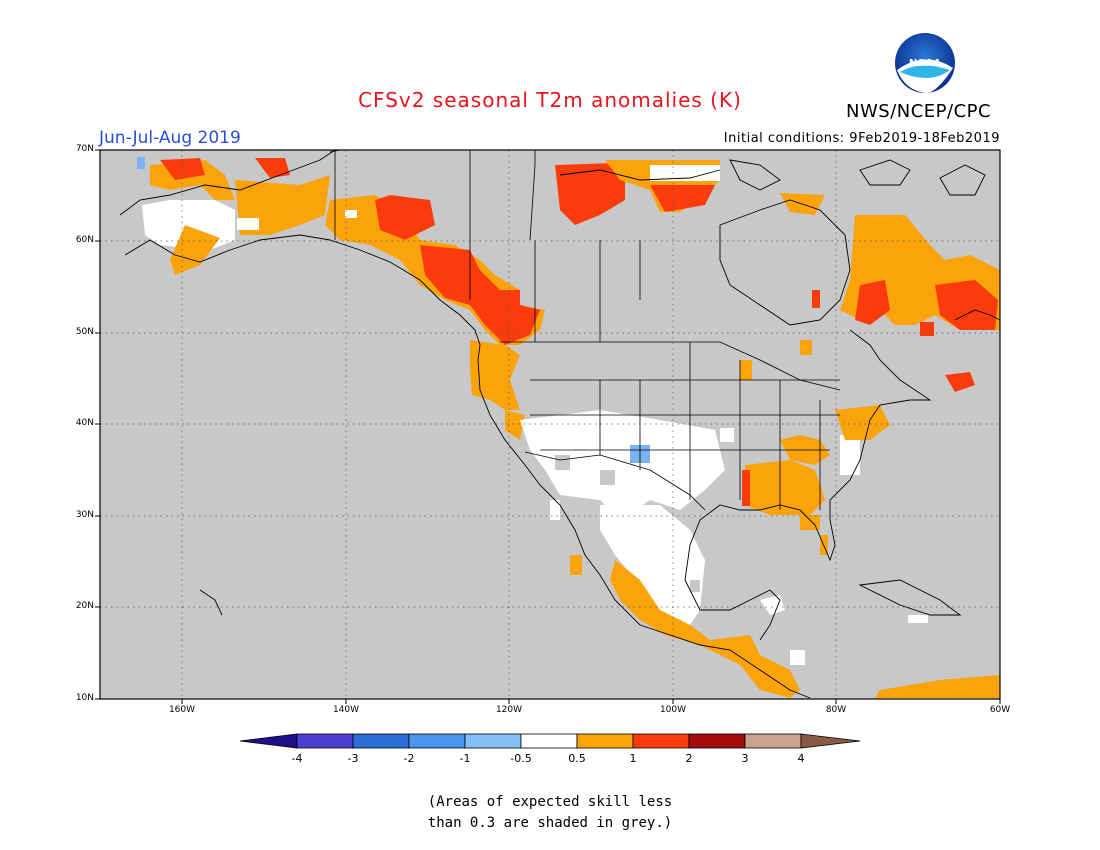  What do you see at coordinates (919, 111) in the screenshot?
I see `organization-label: NWS/NCEP/CPC` at bounding box center [919, 111].